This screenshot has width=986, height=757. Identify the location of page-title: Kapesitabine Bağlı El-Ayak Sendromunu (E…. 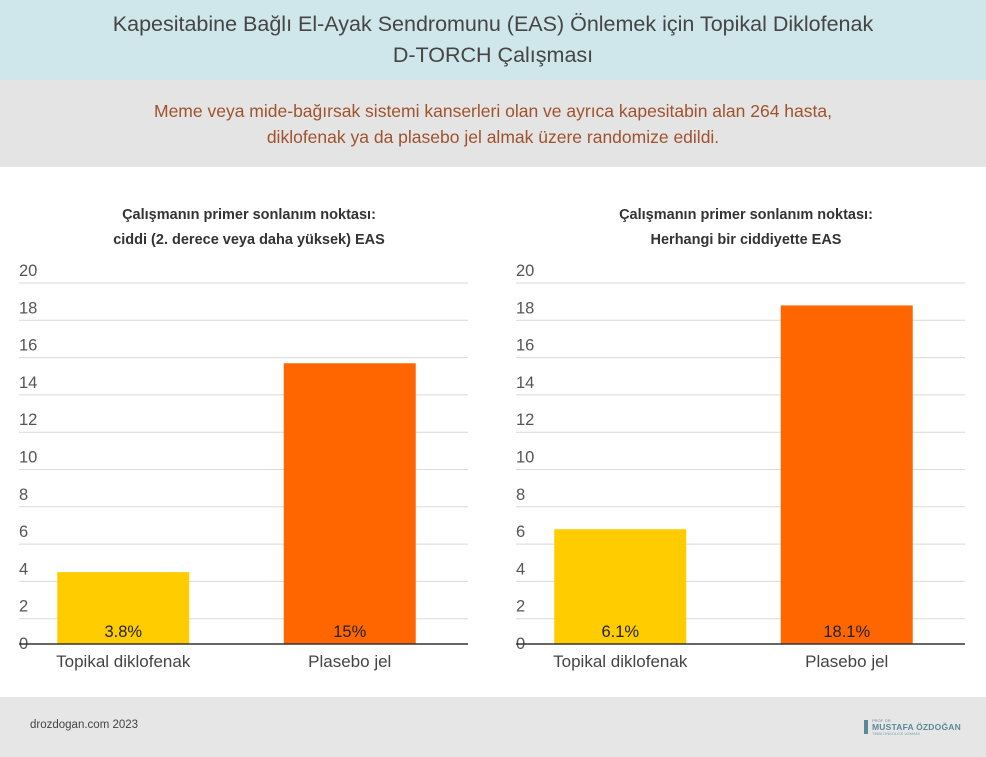
(493, 40).